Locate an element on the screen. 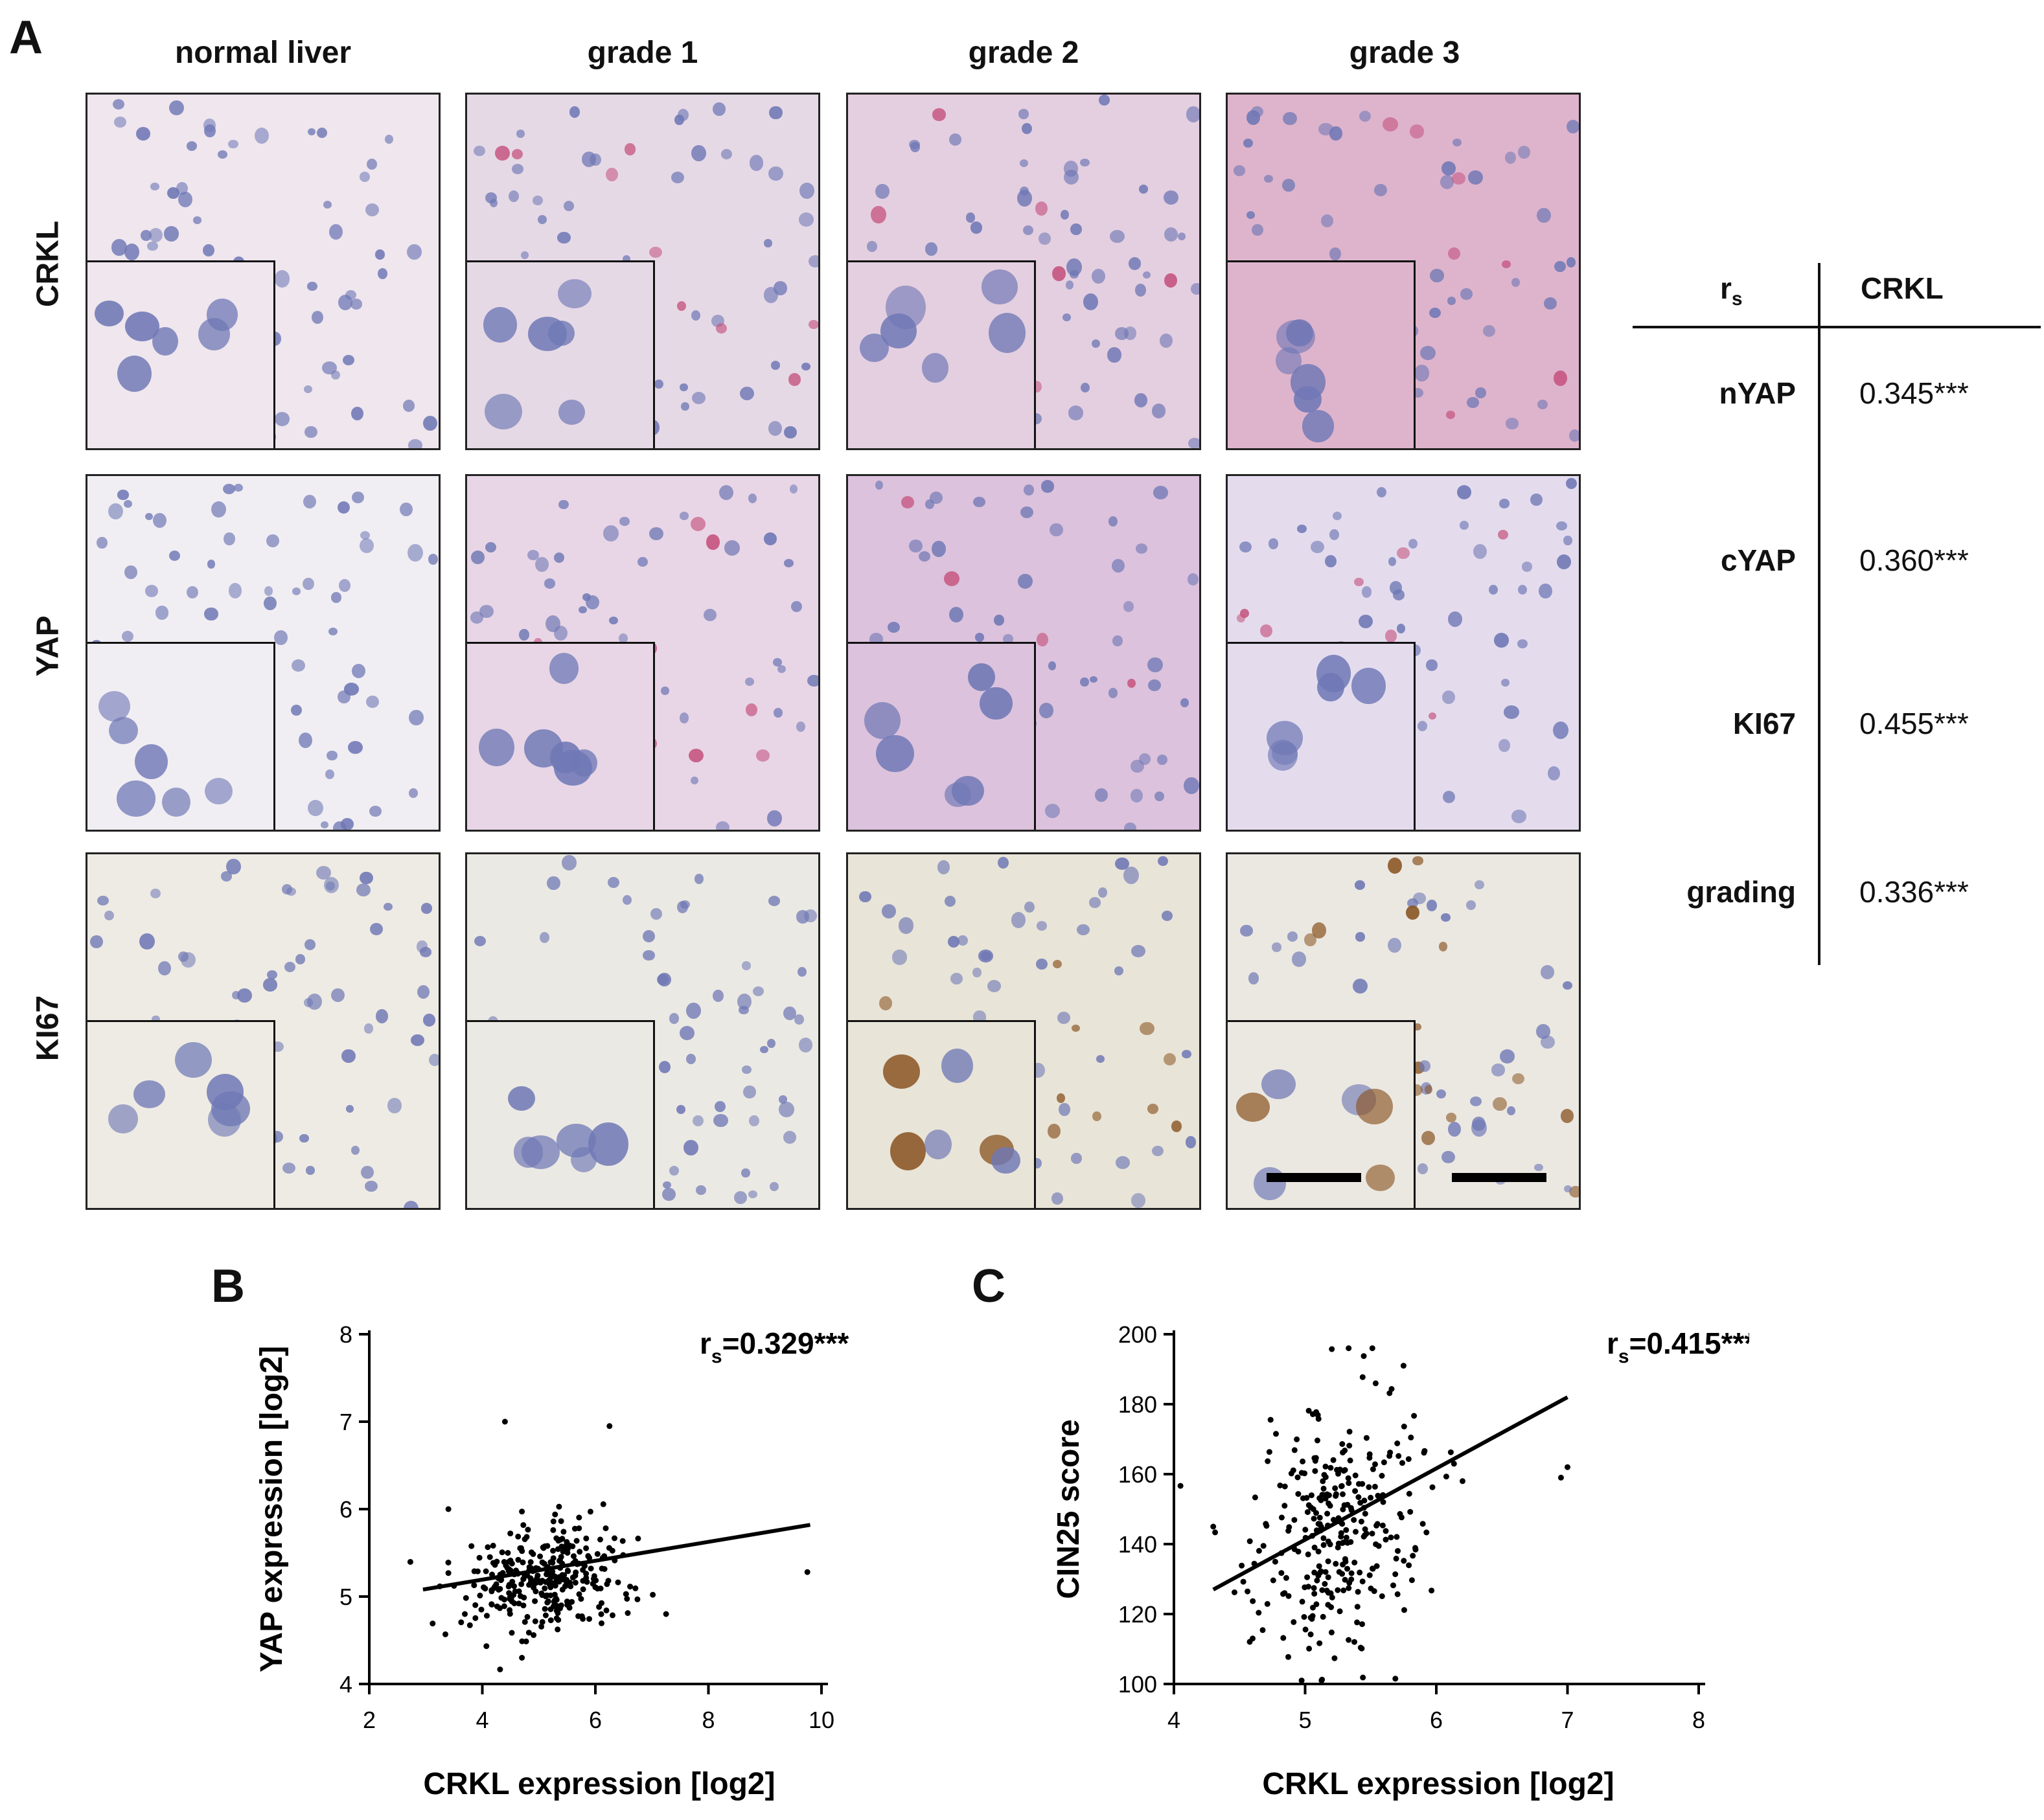  y-tick-label: 120 is located at coordinates (1137, 1614).